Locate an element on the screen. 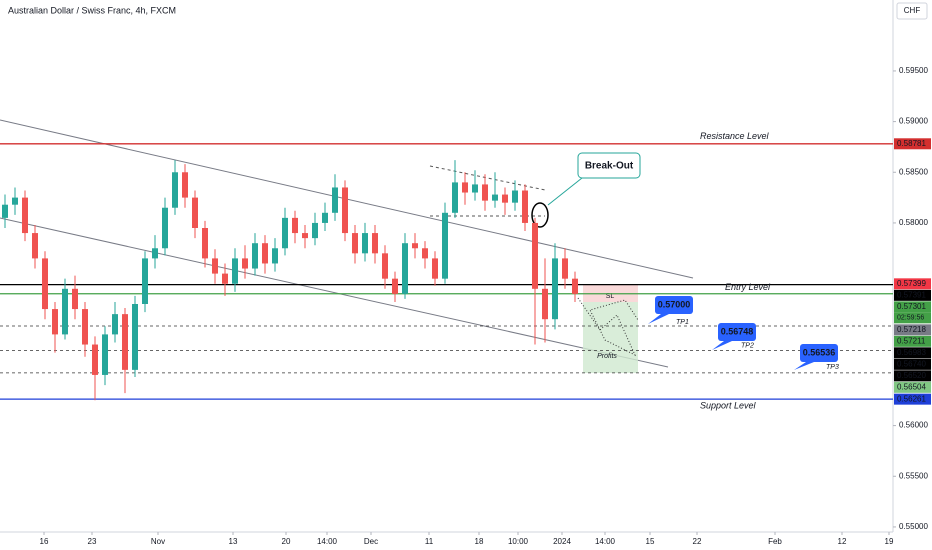 This screenshot has width=932, height=550. projection-path is located at coordinates (608, 327).